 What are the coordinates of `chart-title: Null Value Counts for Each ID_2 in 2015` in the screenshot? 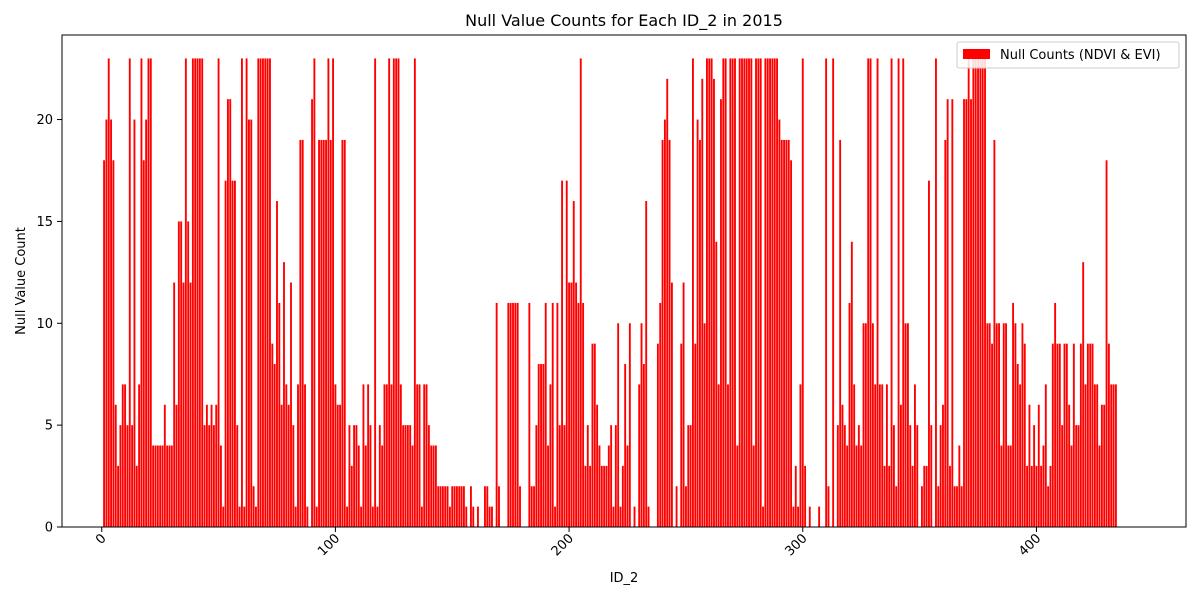 It's located at (624, 21).